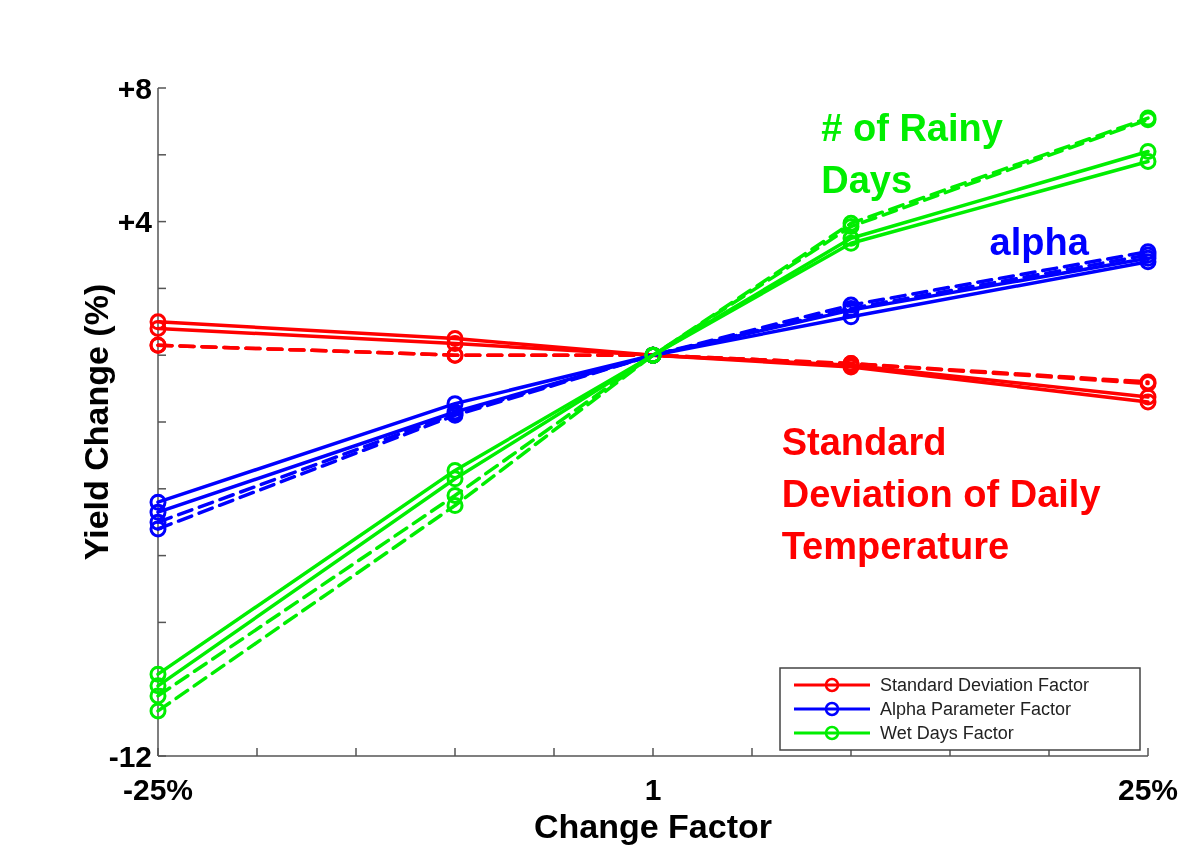 The height and width of the screenshot is (854, 1197). I want to click on annotation: # of Rainy Days, so click(912, 154).